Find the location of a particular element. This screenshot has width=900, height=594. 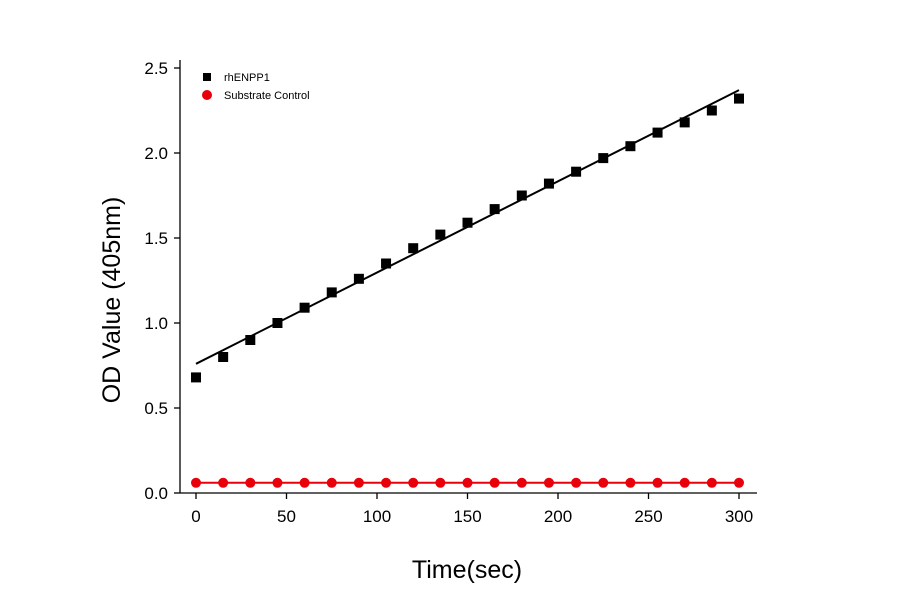

x-tick-label: 100 is located at coordinates (377, 516).